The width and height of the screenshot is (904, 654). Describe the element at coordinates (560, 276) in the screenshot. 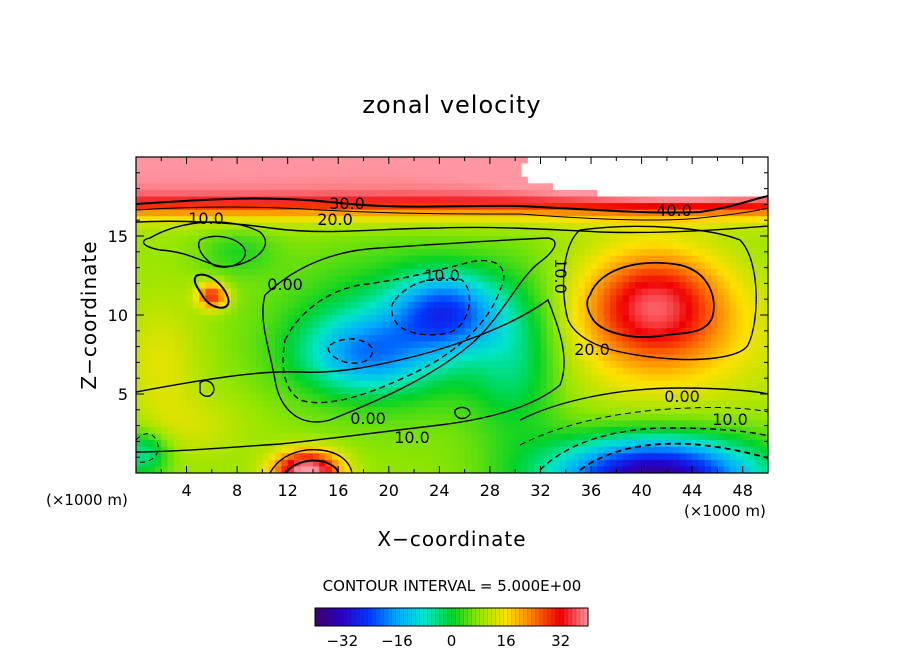

I see `contour-label: 10.0` at that location.